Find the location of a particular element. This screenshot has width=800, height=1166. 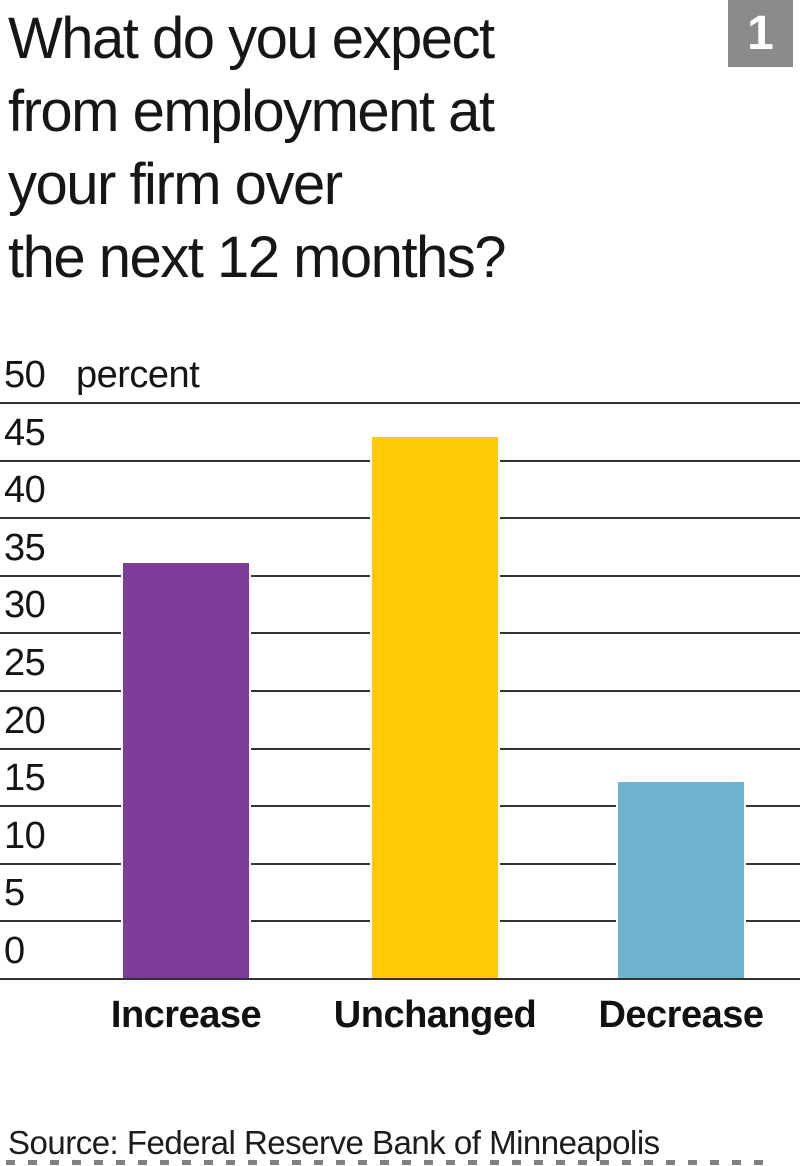

y-tick-label: 20 is located at coordinates (25, 720).